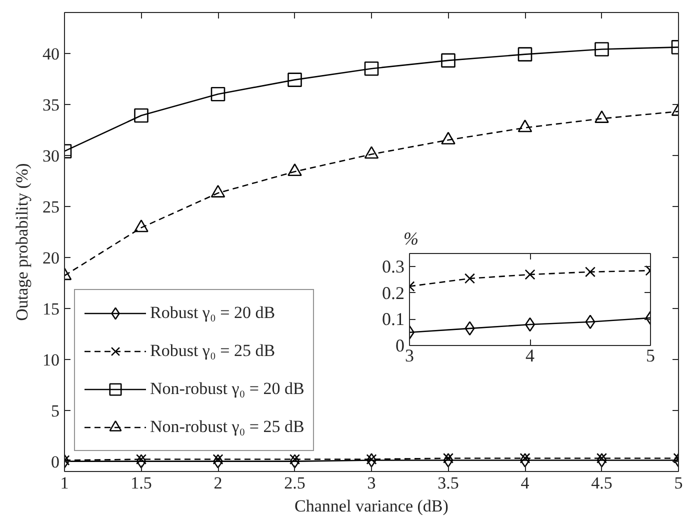 The width and height of the screenshot is (686, 518). What do you see at coordinates (51, 206) in the screenshot?
I see `y-tick-label: 25` at bounding box center [51, 206].